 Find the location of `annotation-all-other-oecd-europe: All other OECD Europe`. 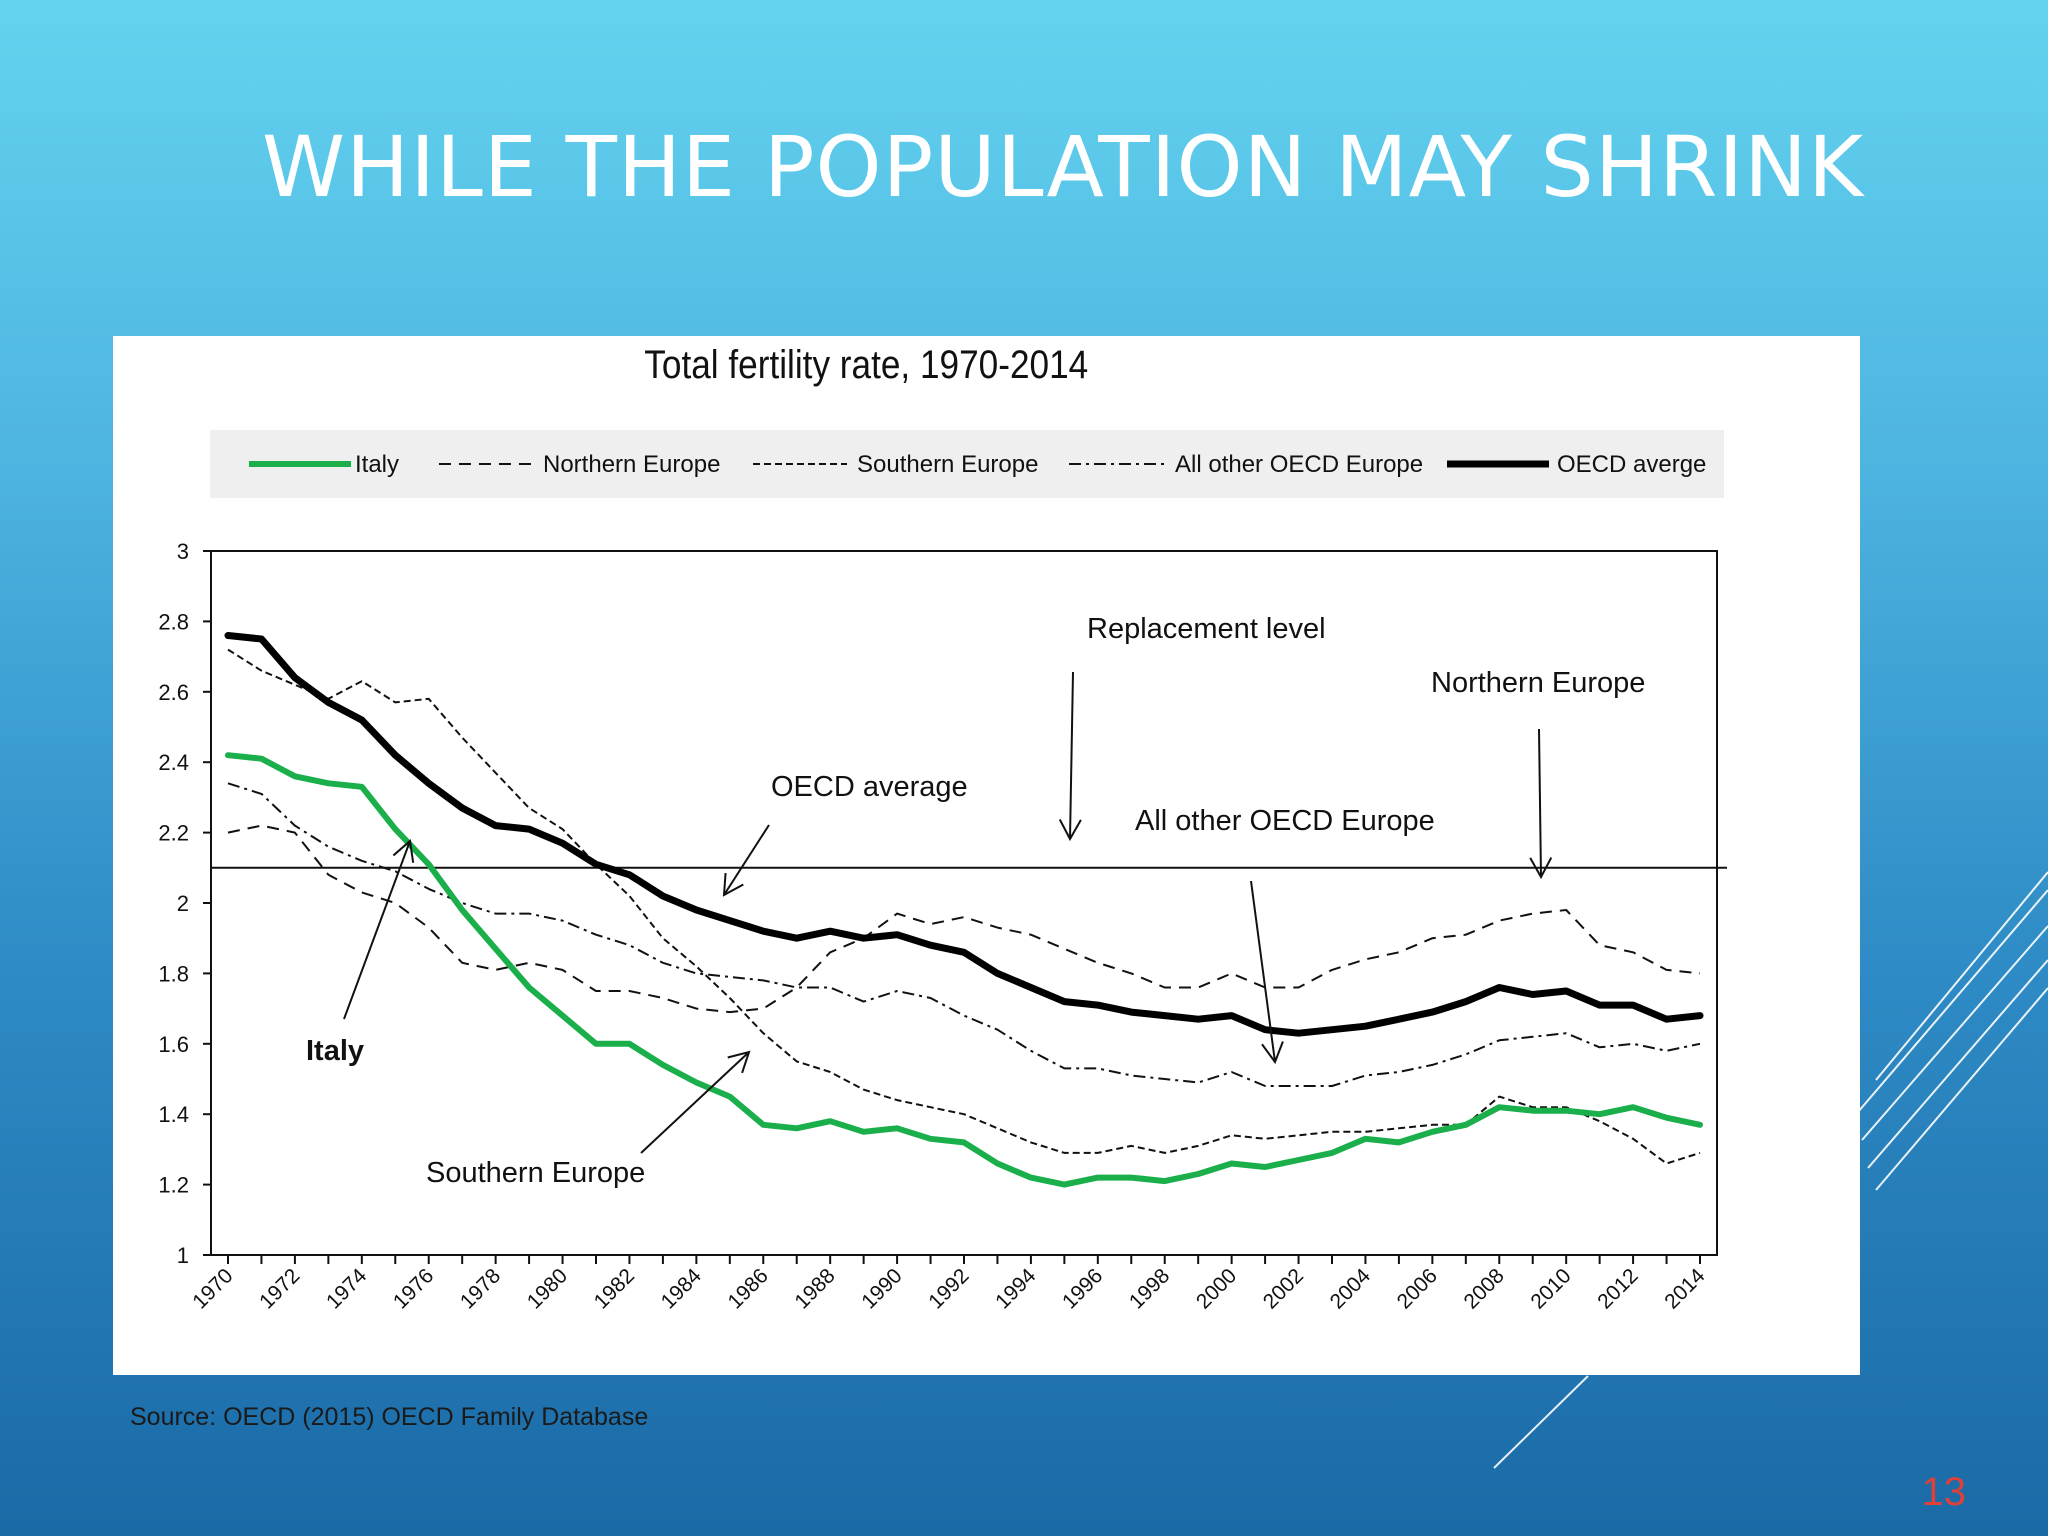

annotation-all-other-oecd-europe: All other OECD Europe is located at coordinates (1285, 821).